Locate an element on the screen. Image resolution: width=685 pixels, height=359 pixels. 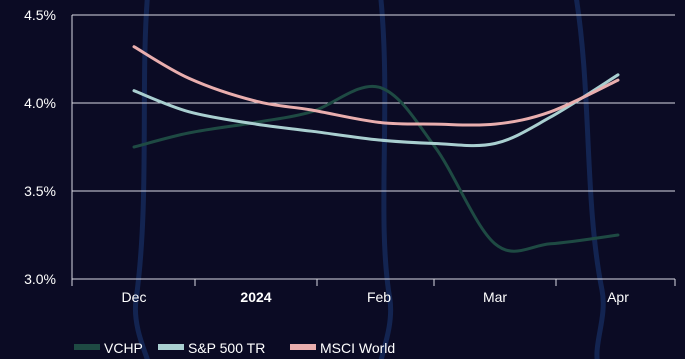
x-tick-label: 2024 is located at coordinates (255, 297).